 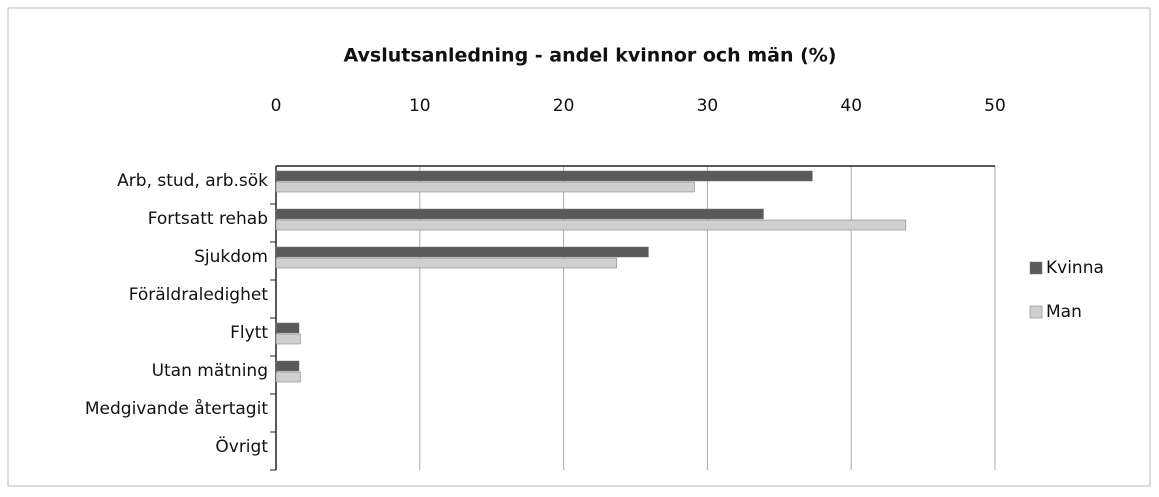 What do you see at coordinates (708, 106) in the screenshot?
I see `x-tick-label: 30` at bounding box center [708, 106].